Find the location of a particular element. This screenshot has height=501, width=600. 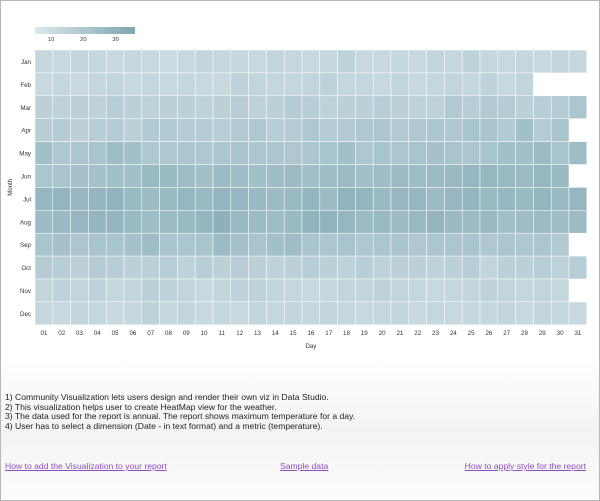

heatmap-cell: Feb 02: 13 is located at coordinates (61, 84).